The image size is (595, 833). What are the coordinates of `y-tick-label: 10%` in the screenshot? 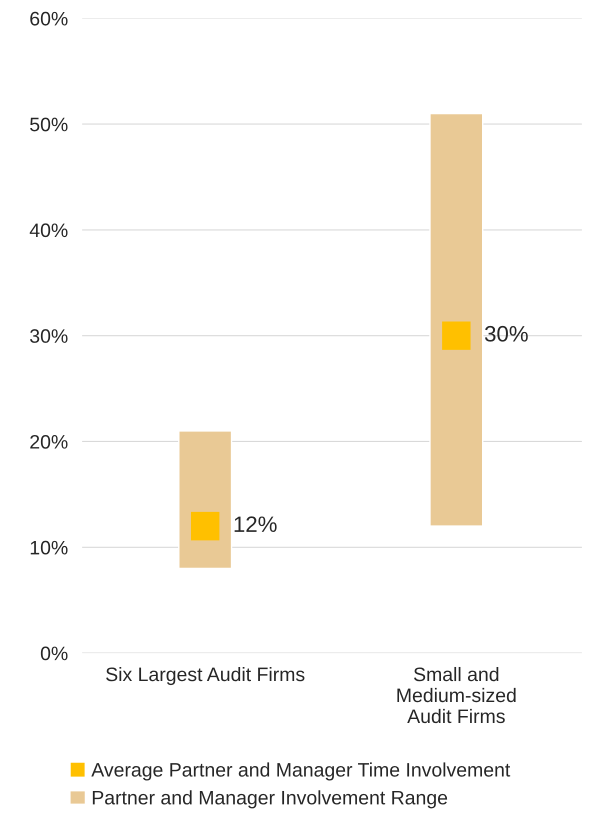 It's located at (49, 547).